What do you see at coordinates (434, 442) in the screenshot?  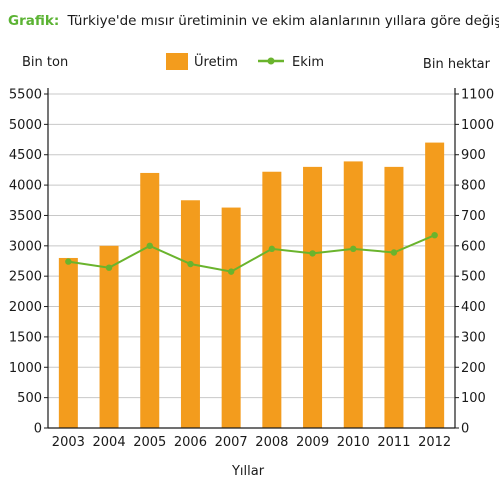 I see `x-tick-label: 2012` at bounding box center [434, 442].